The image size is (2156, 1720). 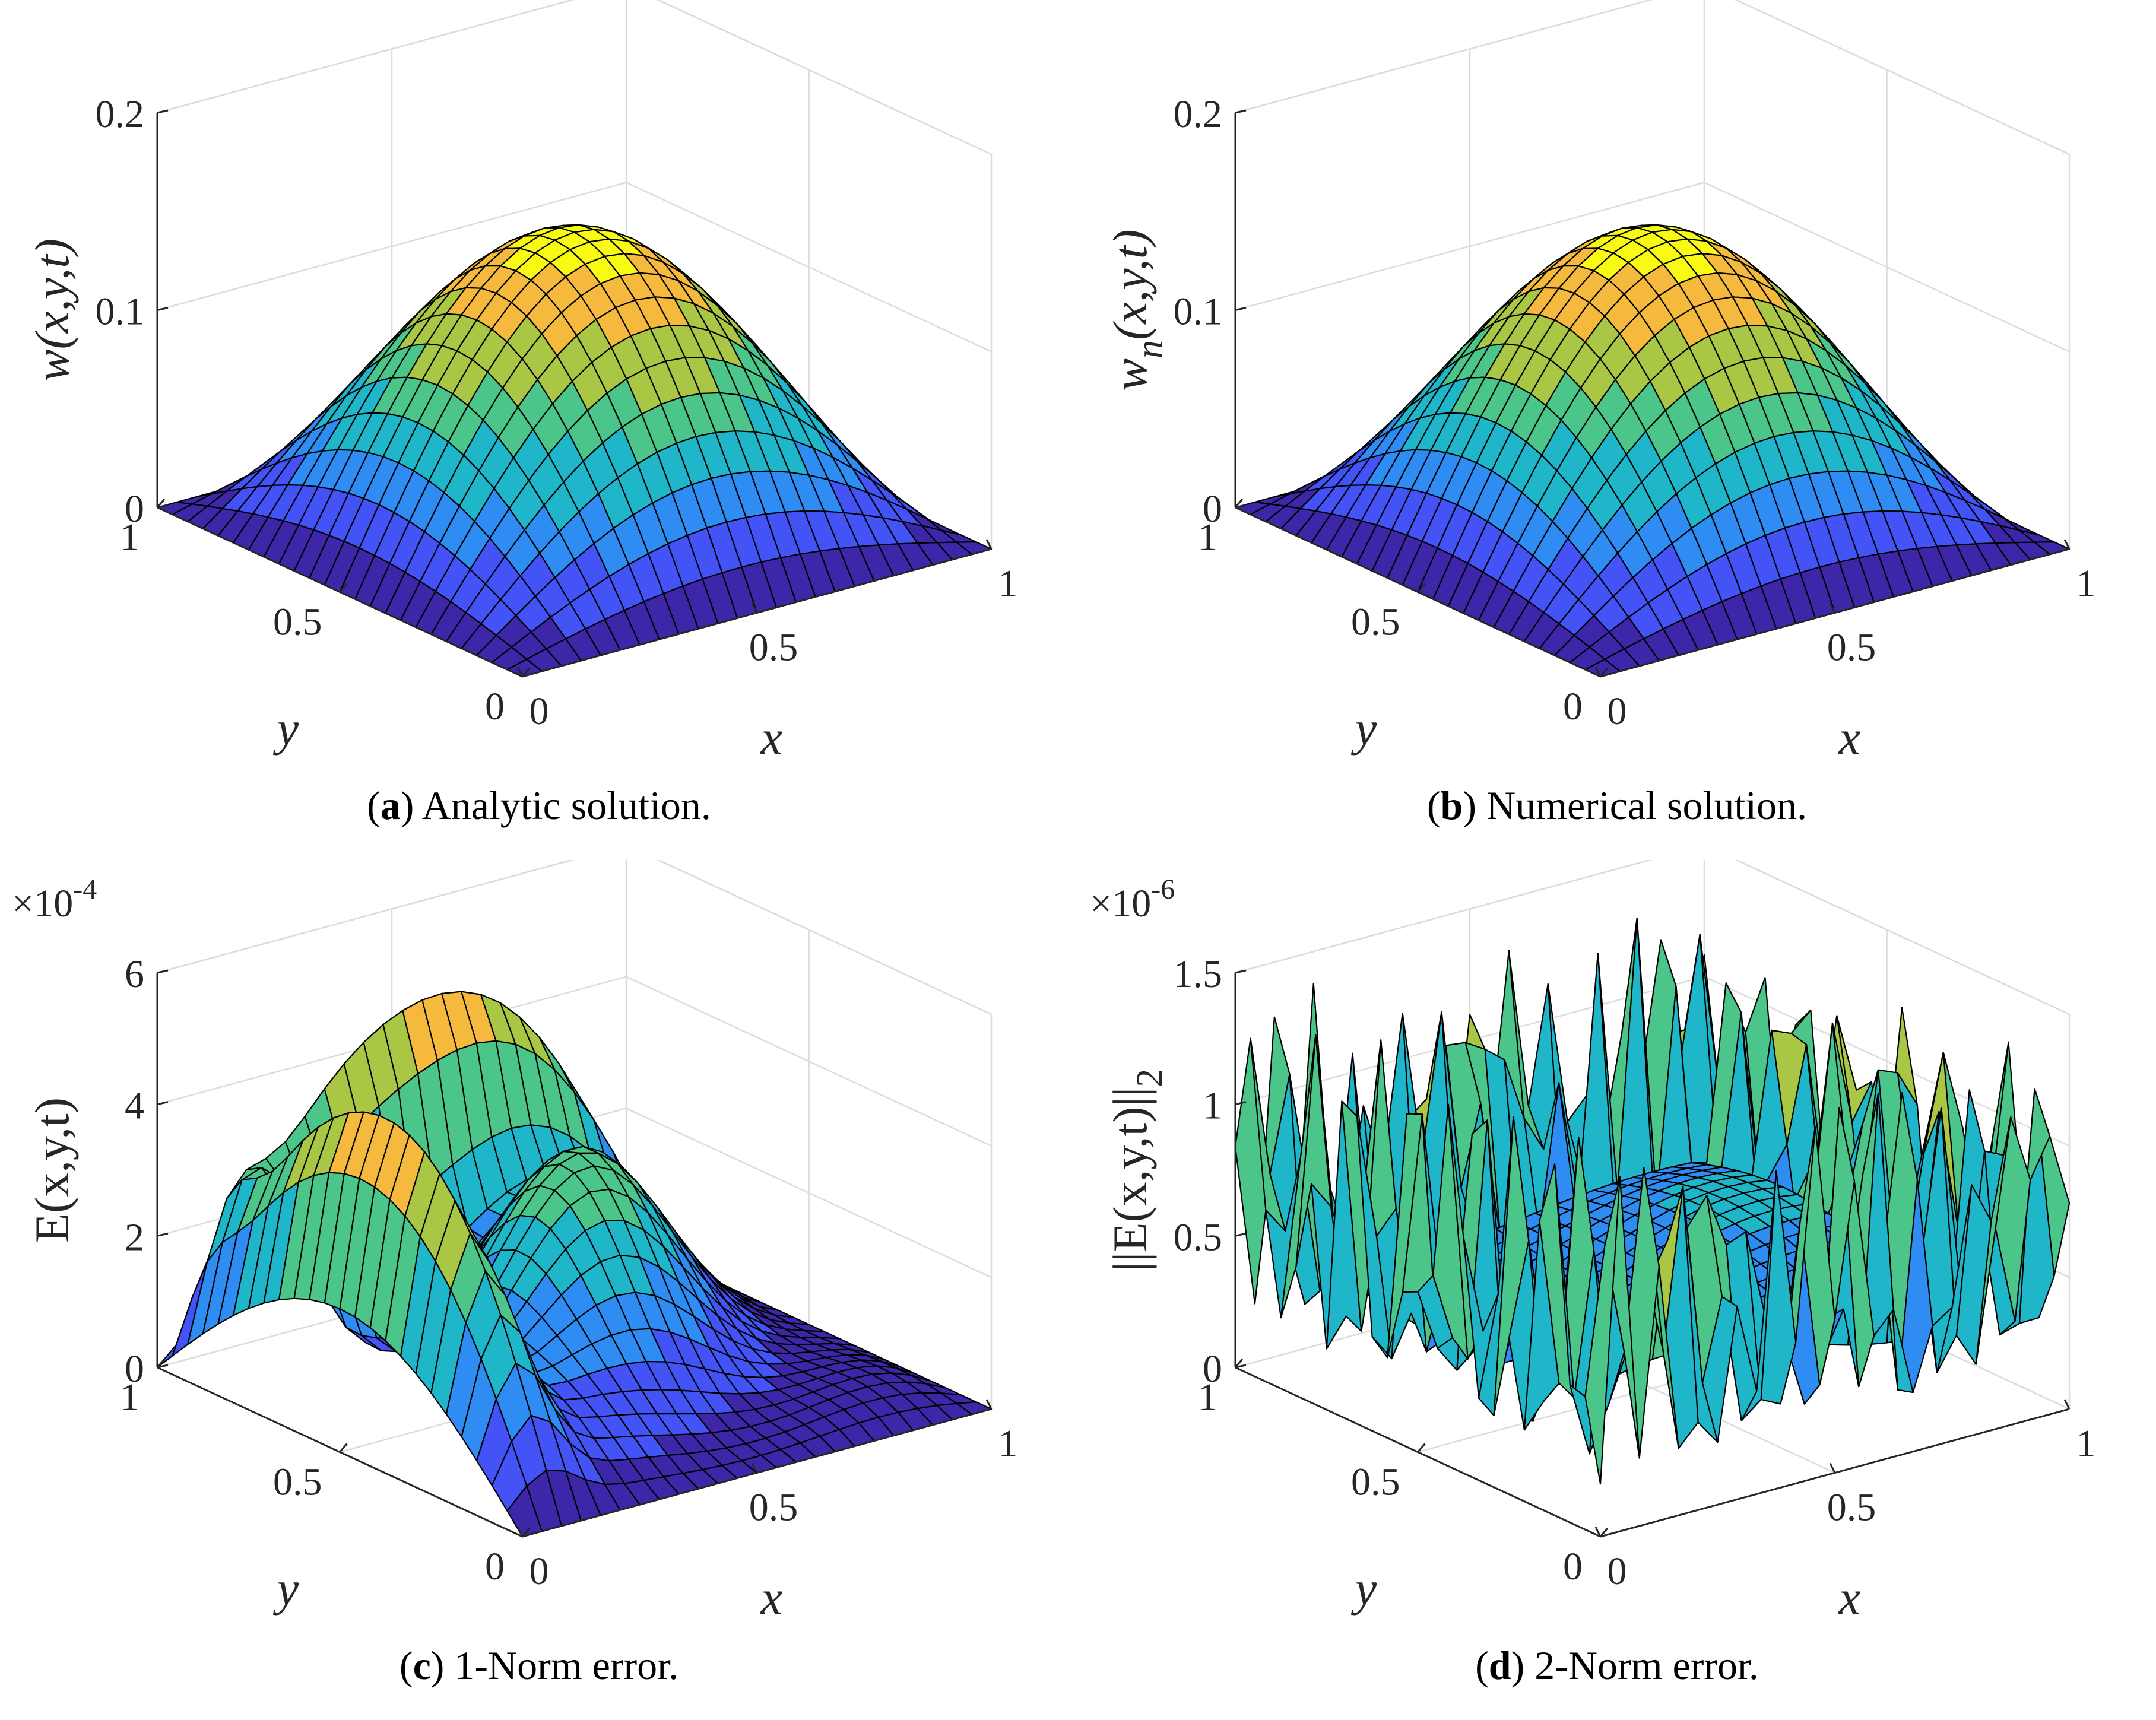 I want to click on z-axis-label: ||E(x,y,t)||2, so click(x=1136, y=1170).